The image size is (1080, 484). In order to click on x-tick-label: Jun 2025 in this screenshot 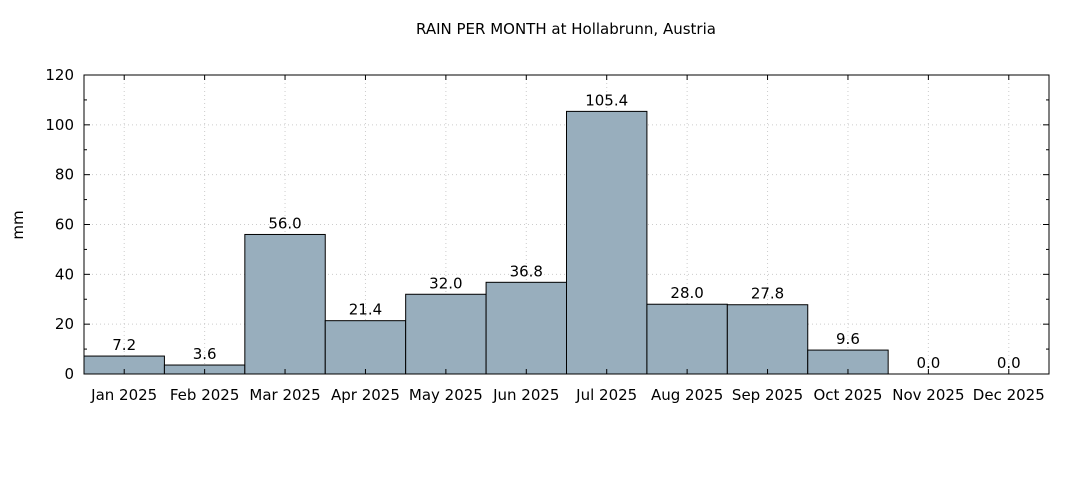, I will do `click(525, 395)`.